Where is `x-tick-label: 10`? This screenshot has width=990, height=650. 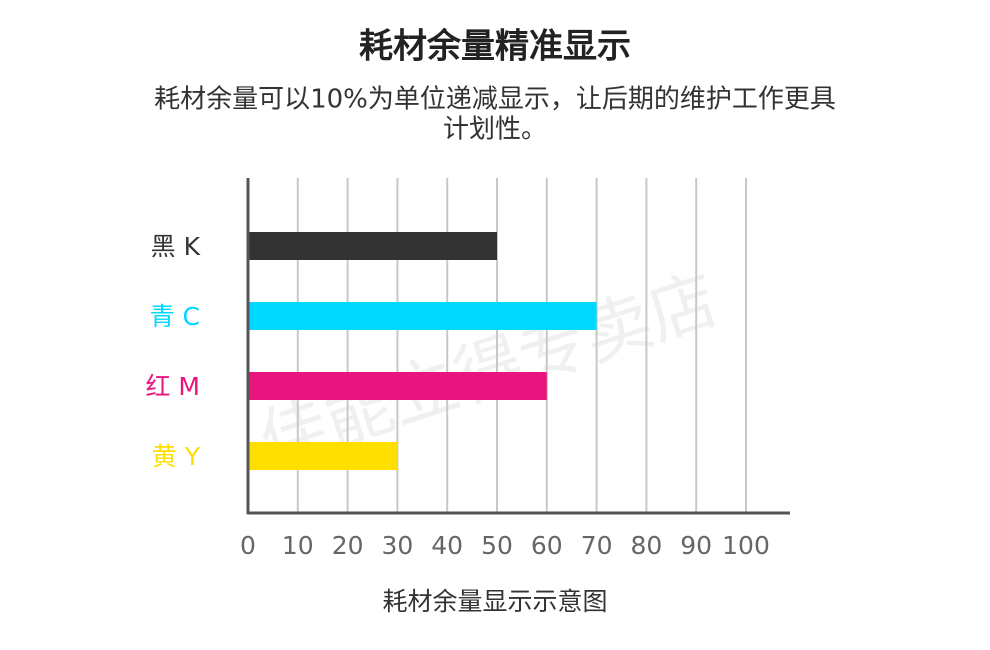
x-tick-label: 10 is located at coordinates (298, 545).